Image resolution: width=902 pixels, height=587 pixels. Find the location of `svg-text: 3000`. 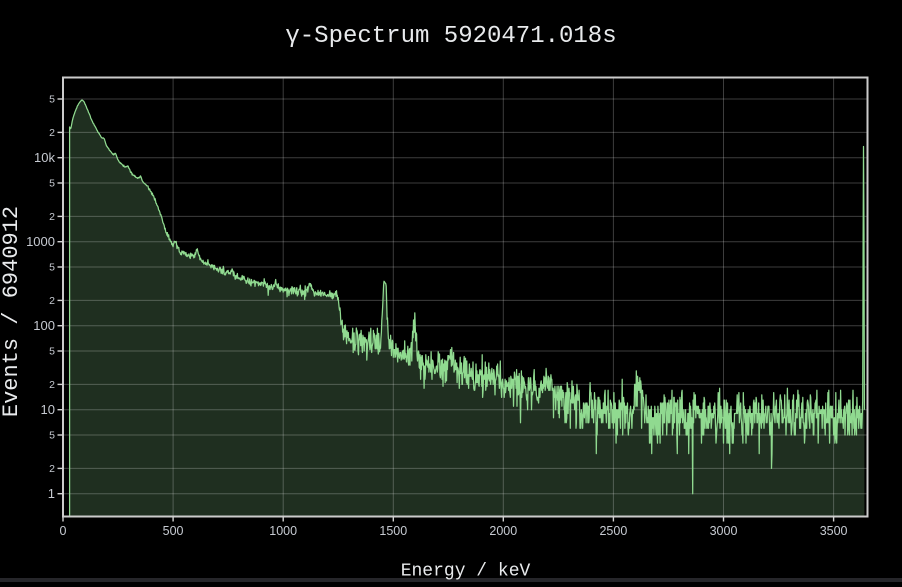

svg-text: 3000 is located at coordinates (724, 531).